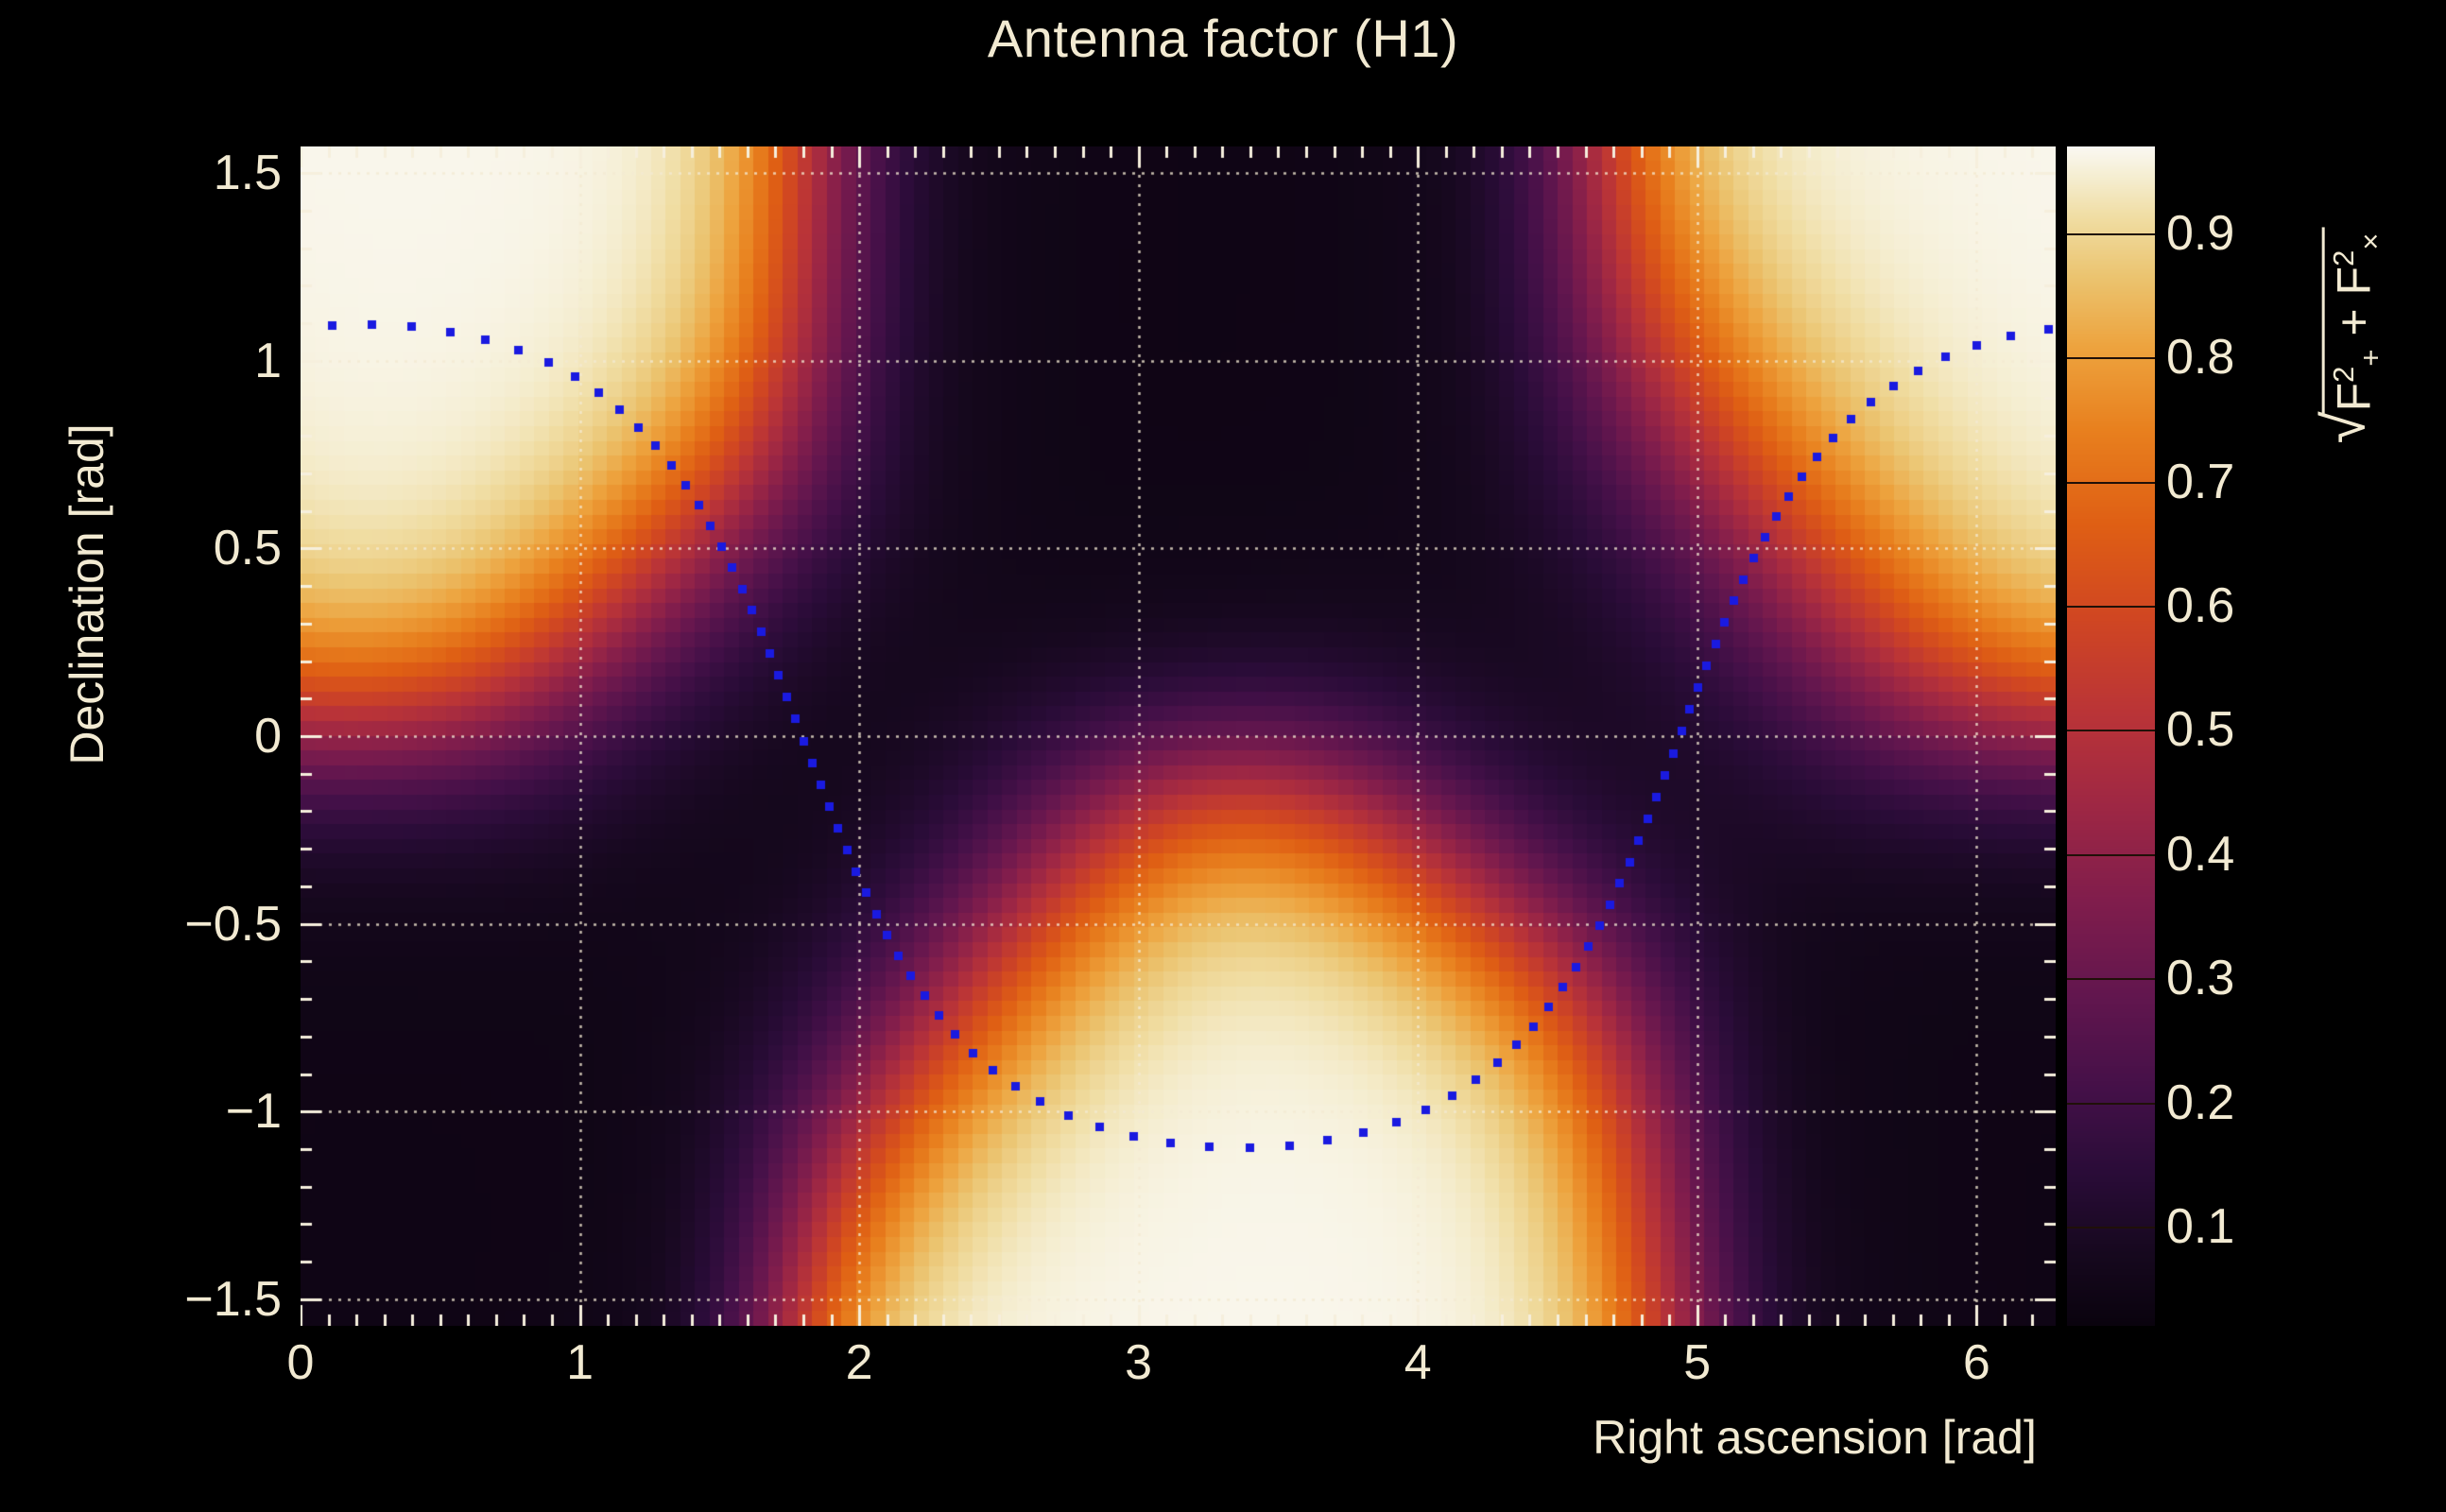 This screenshot has height=1512, width=2446. I want to click on colorbar-title-rotated: √ F2+ + F2×, so click(2349, 335).